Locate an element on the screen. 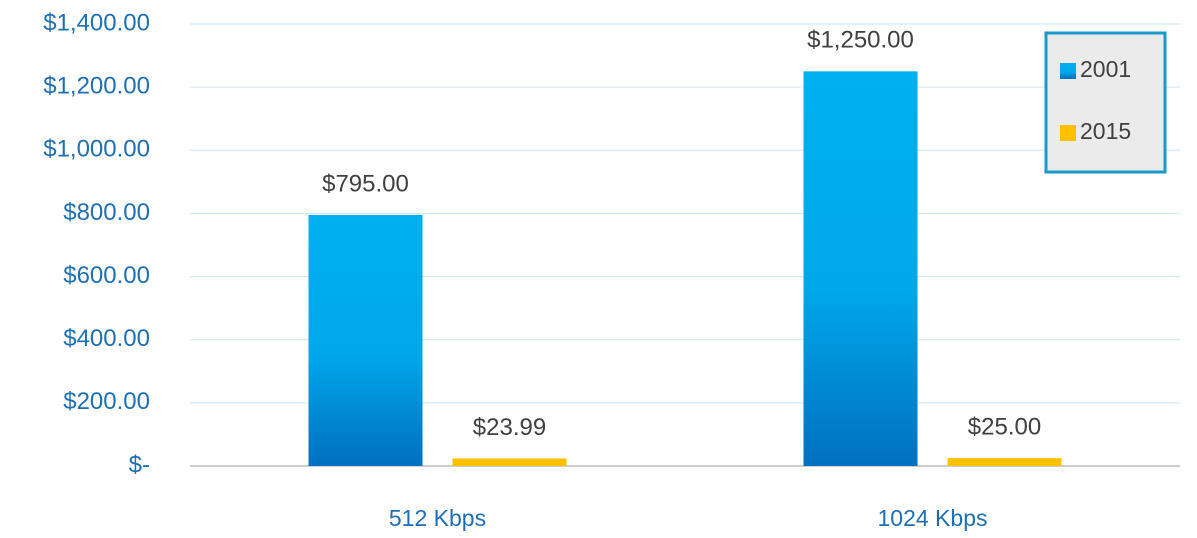 The height and width of the screenshot is (538, 1197). legend-label: 2001 is located at coordinates (1105, 69).